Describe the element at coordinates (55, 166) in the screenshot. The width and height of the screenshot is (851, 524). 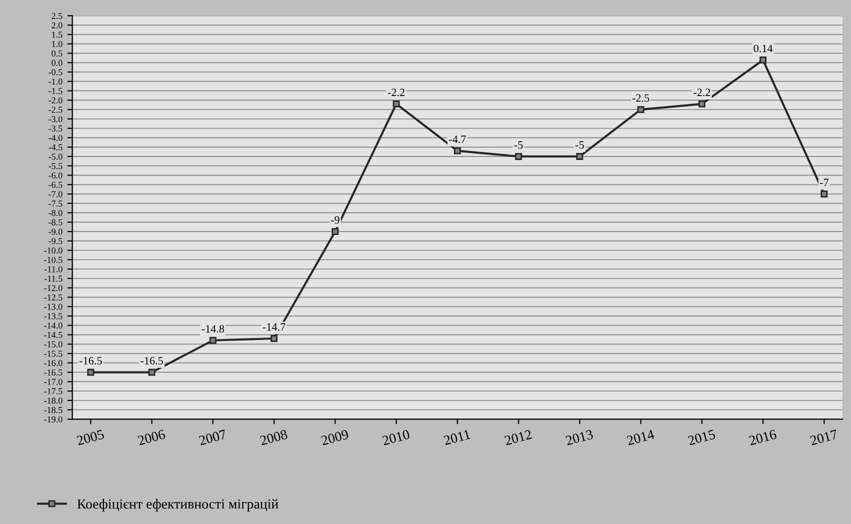
I see `y-tick-label: -5.5` at that location.